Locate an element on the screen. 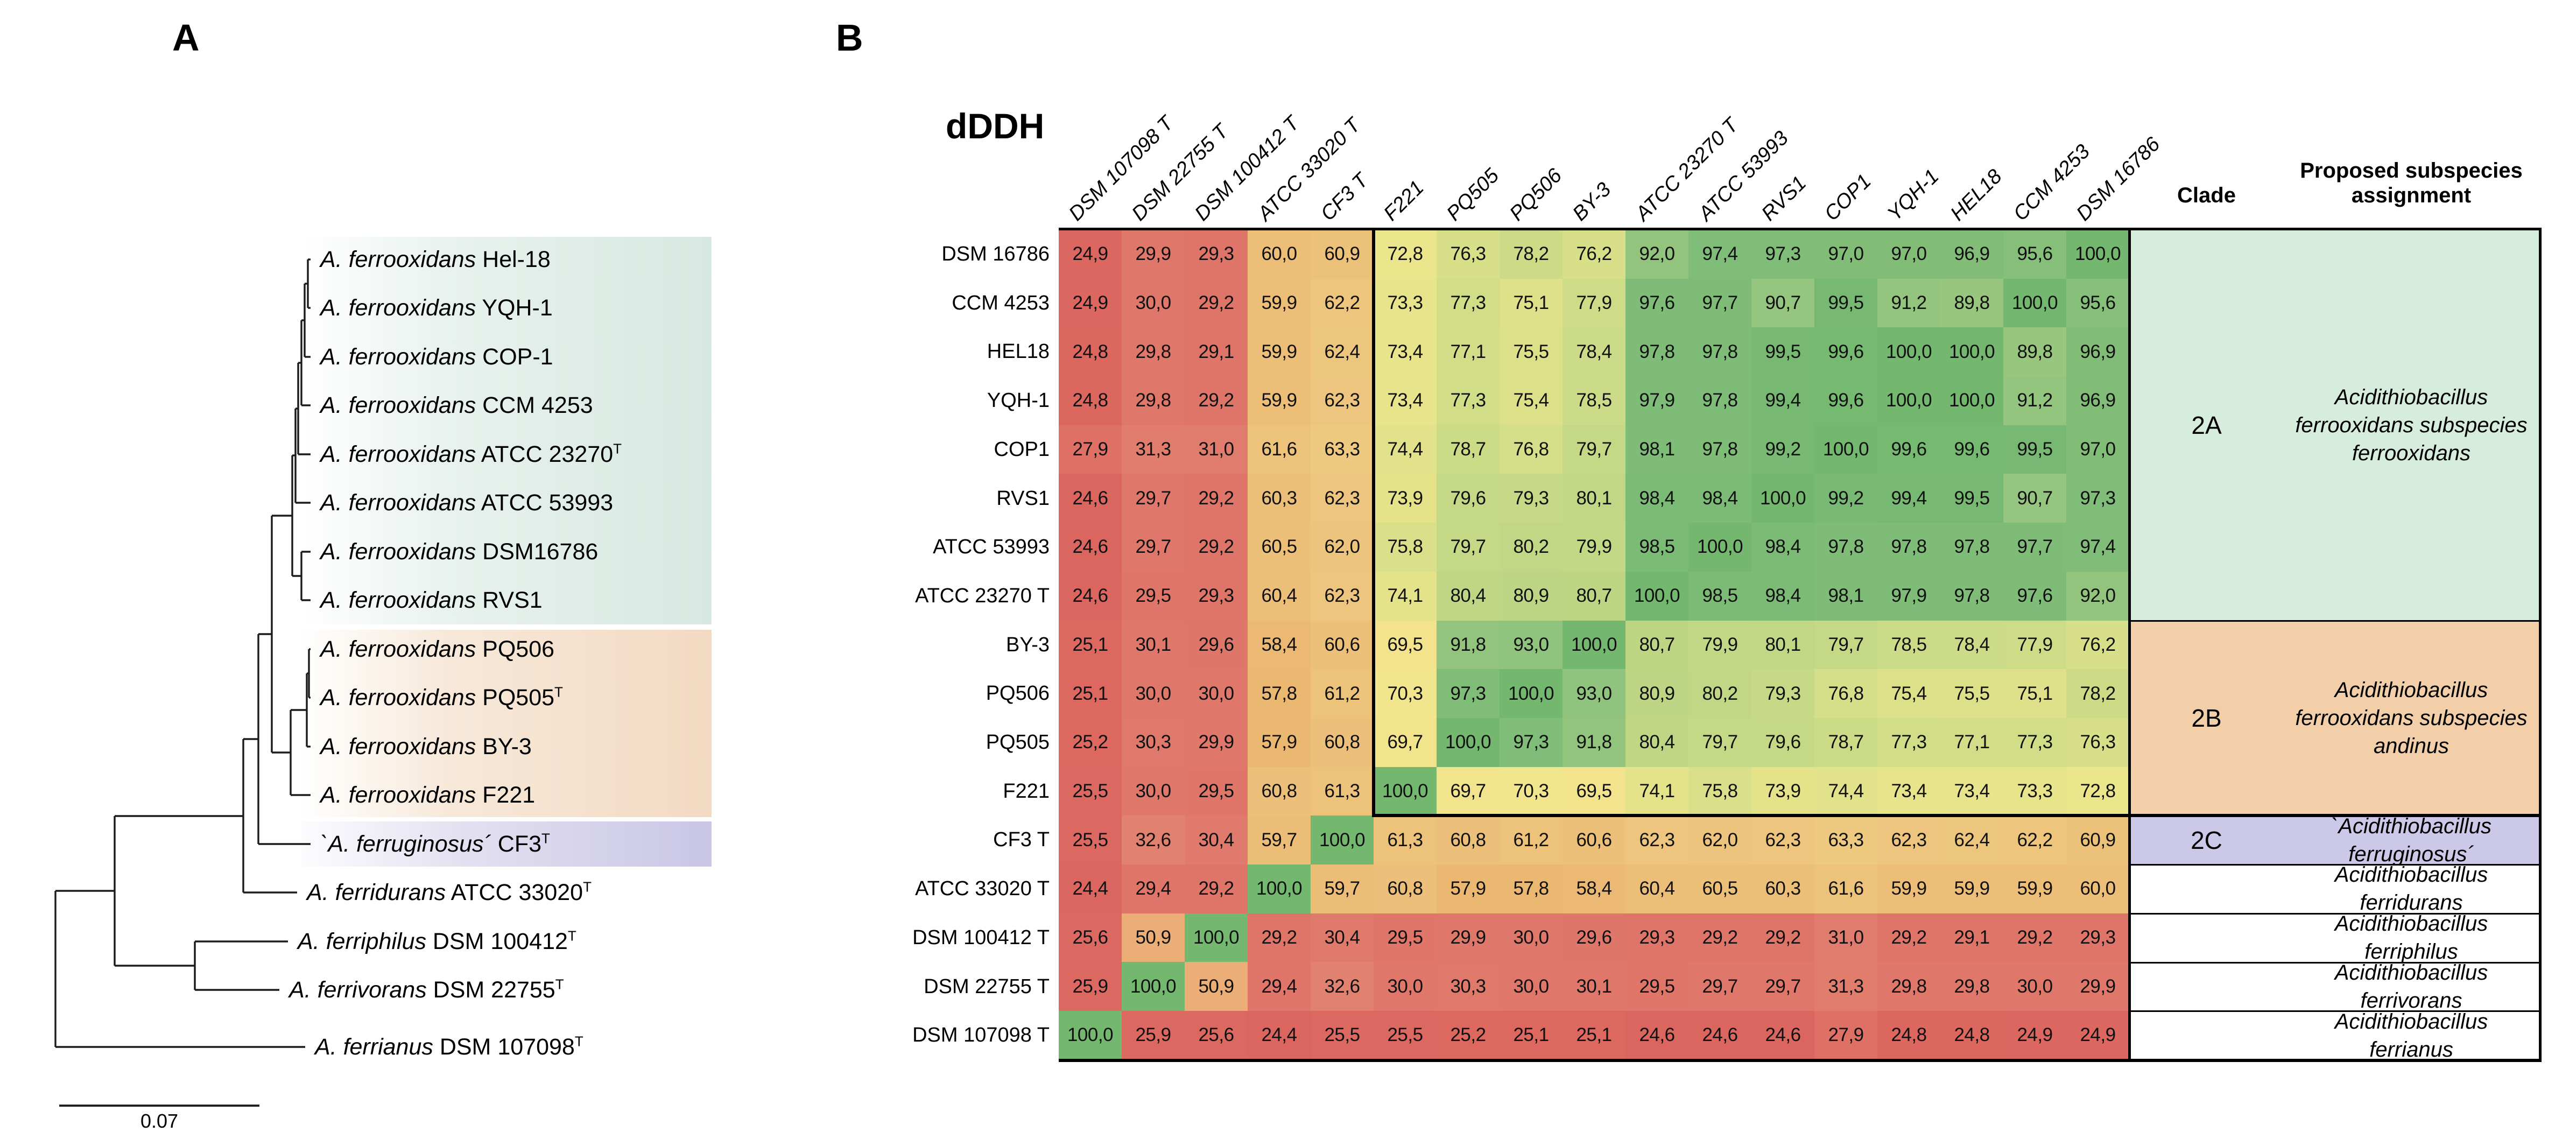  heatmap-cell: 98,5 is located at coordinates (1719, 596).